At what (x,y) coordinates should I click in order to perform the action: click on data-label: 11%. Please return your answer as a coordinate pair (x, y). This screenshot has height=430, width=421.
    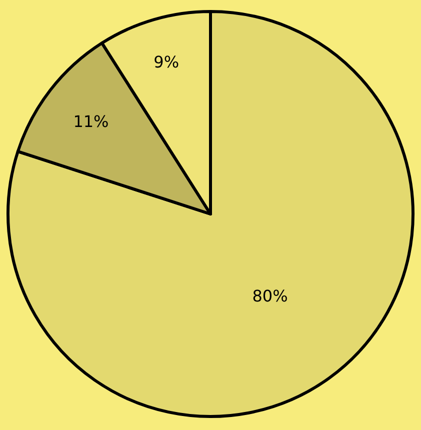
    Looking at the image, I should click on (91, 121).